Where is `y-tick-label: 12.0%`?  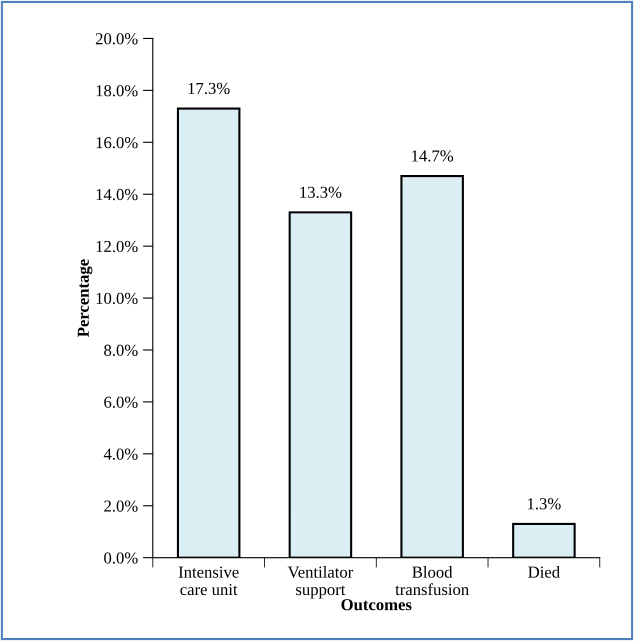
y-tick-label: 12.0% is located at coordinates (117, 246).